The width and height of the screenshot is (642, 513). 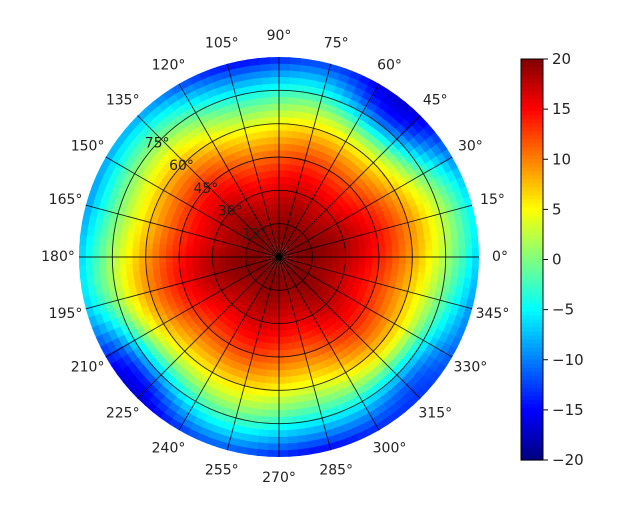 I want to click on angular-tick-label: 225°, so click(x=123, y=413).